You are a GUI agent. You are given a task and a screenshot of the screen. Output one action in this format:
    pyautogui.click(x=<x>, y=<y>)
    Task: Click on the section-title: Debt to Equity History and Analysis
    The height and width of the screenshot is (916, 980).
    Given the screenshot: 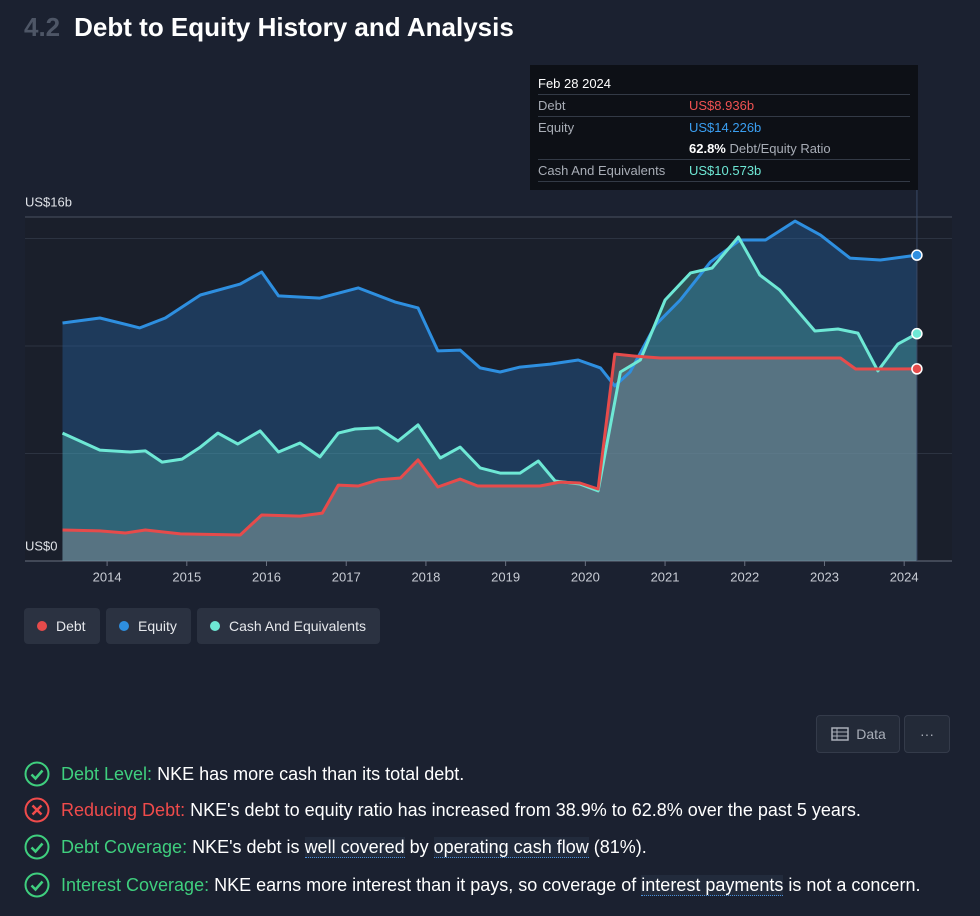 What is the action you would take?
    pyautogui.click(x=294, y=27)
    